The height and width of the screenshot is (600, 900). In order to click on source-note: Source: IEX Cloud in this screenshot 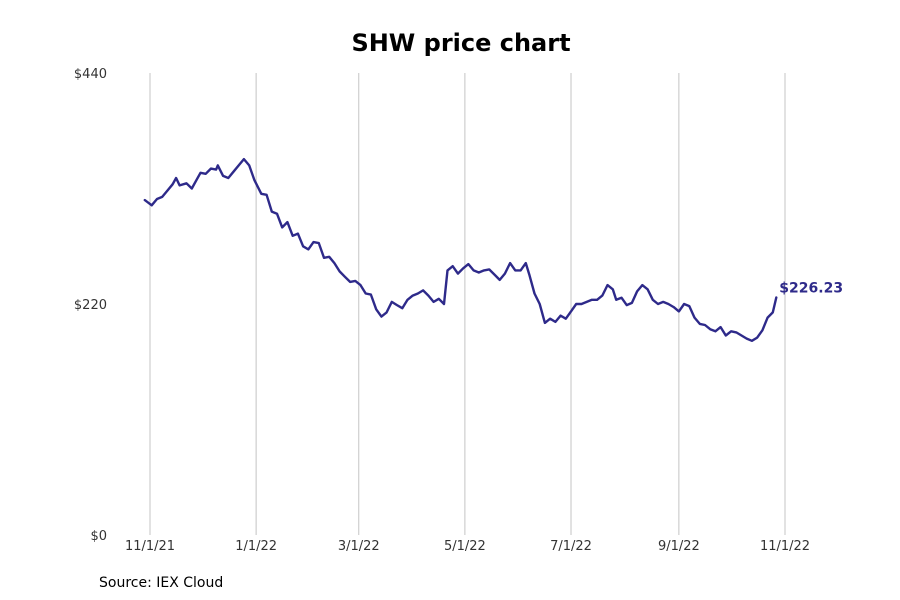, I will do `click(161, 583)`.